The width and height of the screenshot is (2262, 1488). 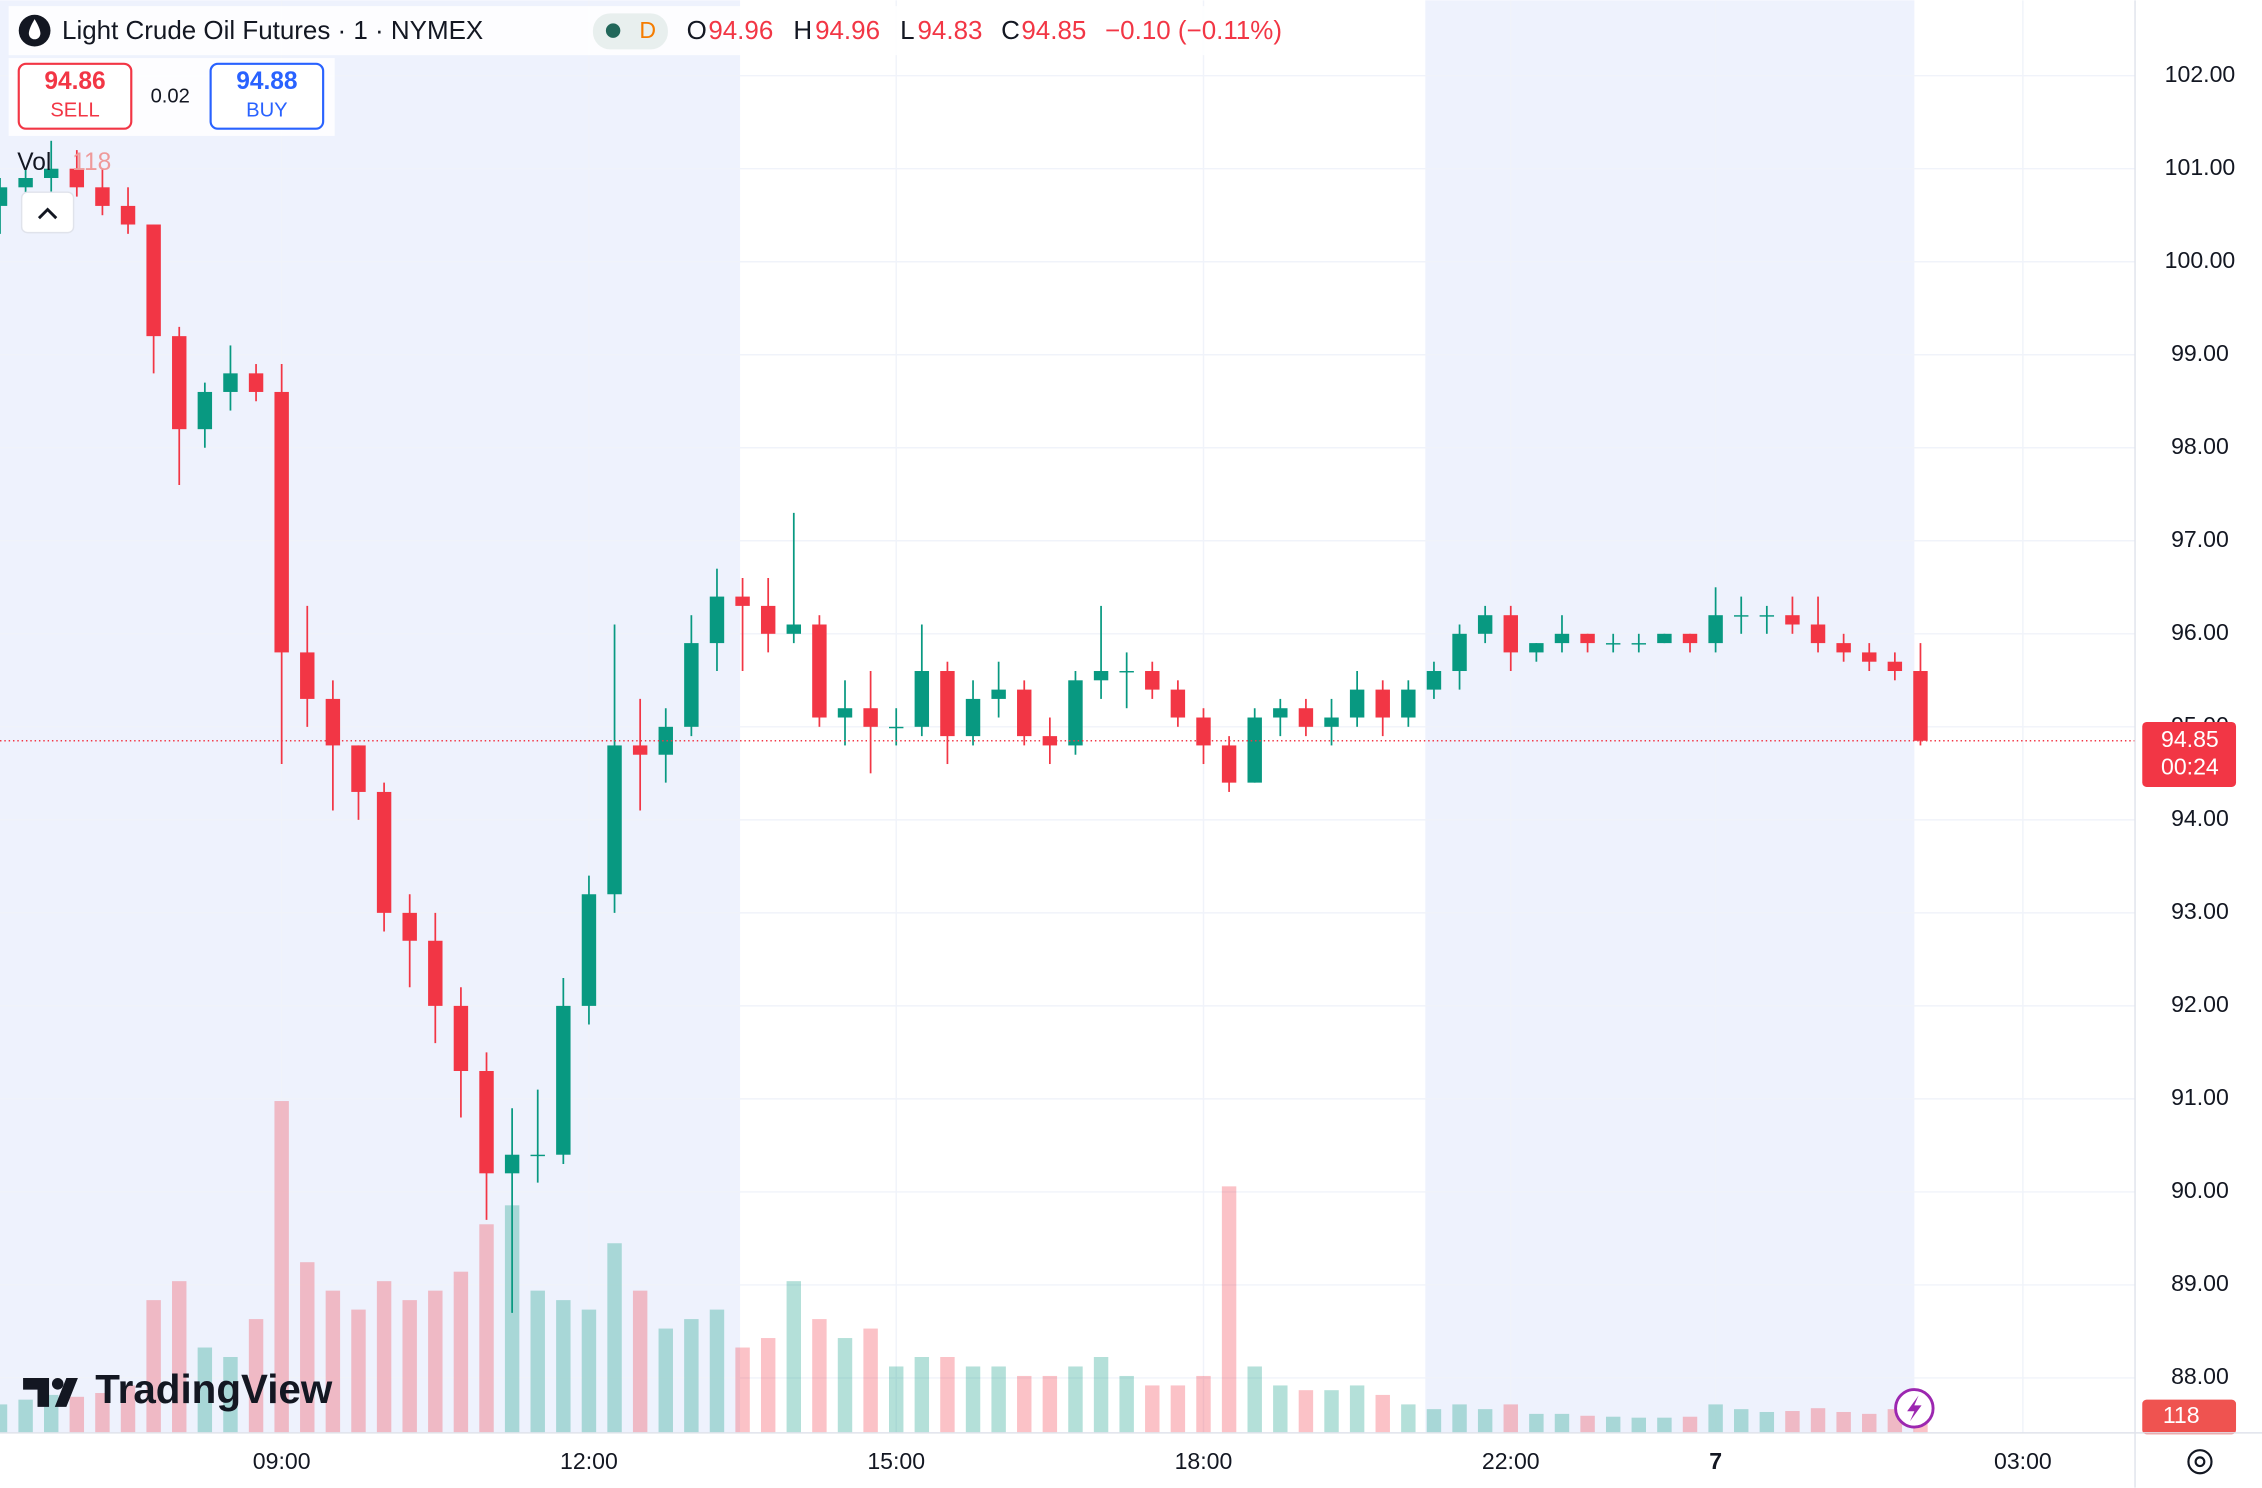 I want to click on x-tick-label: 7, so click(x=1715, y=1461).